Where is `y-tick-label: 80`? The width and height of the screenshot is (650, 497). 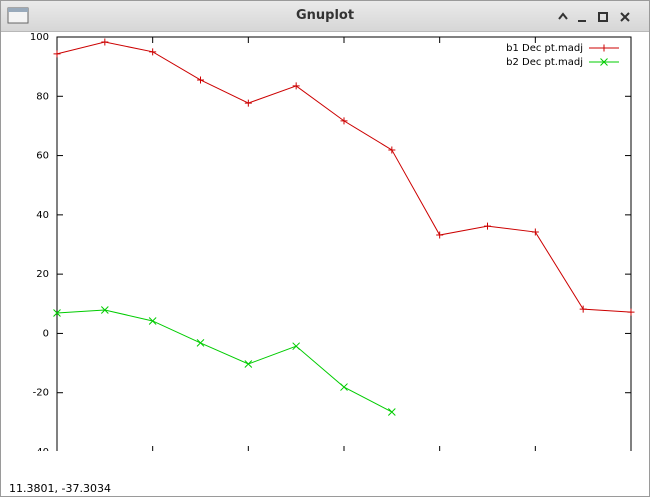 y-tick-label: 80 is located at coordinates (42, 96).